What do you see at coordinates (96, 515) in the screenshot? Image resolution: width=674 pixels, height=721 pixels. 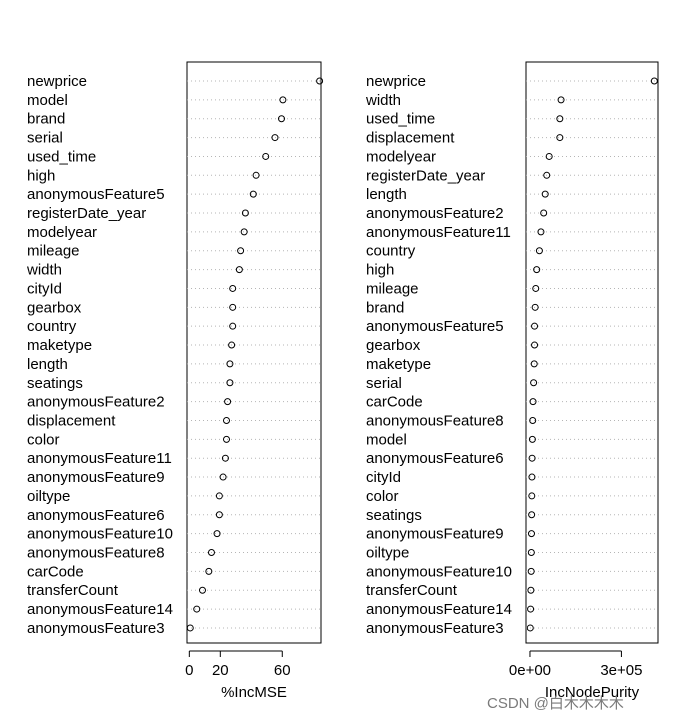 I see `incmse-category-label: anonymousFeature6` at bounding box center [96, 515].